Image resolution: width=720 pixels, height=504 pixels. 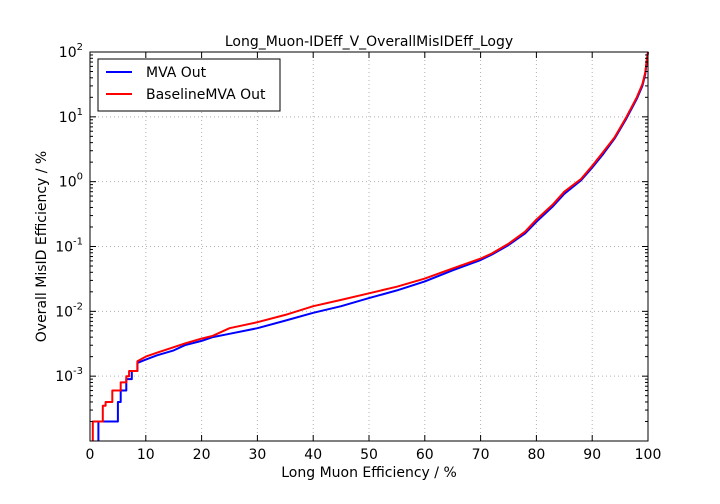 I want to click on x-tick-label: 20, so click(x=202, y=455).